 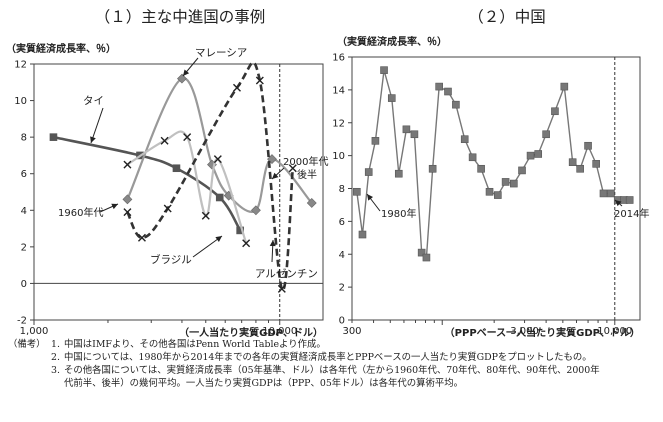 What do you see at coordinates (55, 357) in the screenshot?
I see `note-number: 2.` at bounding box center [55, 357].